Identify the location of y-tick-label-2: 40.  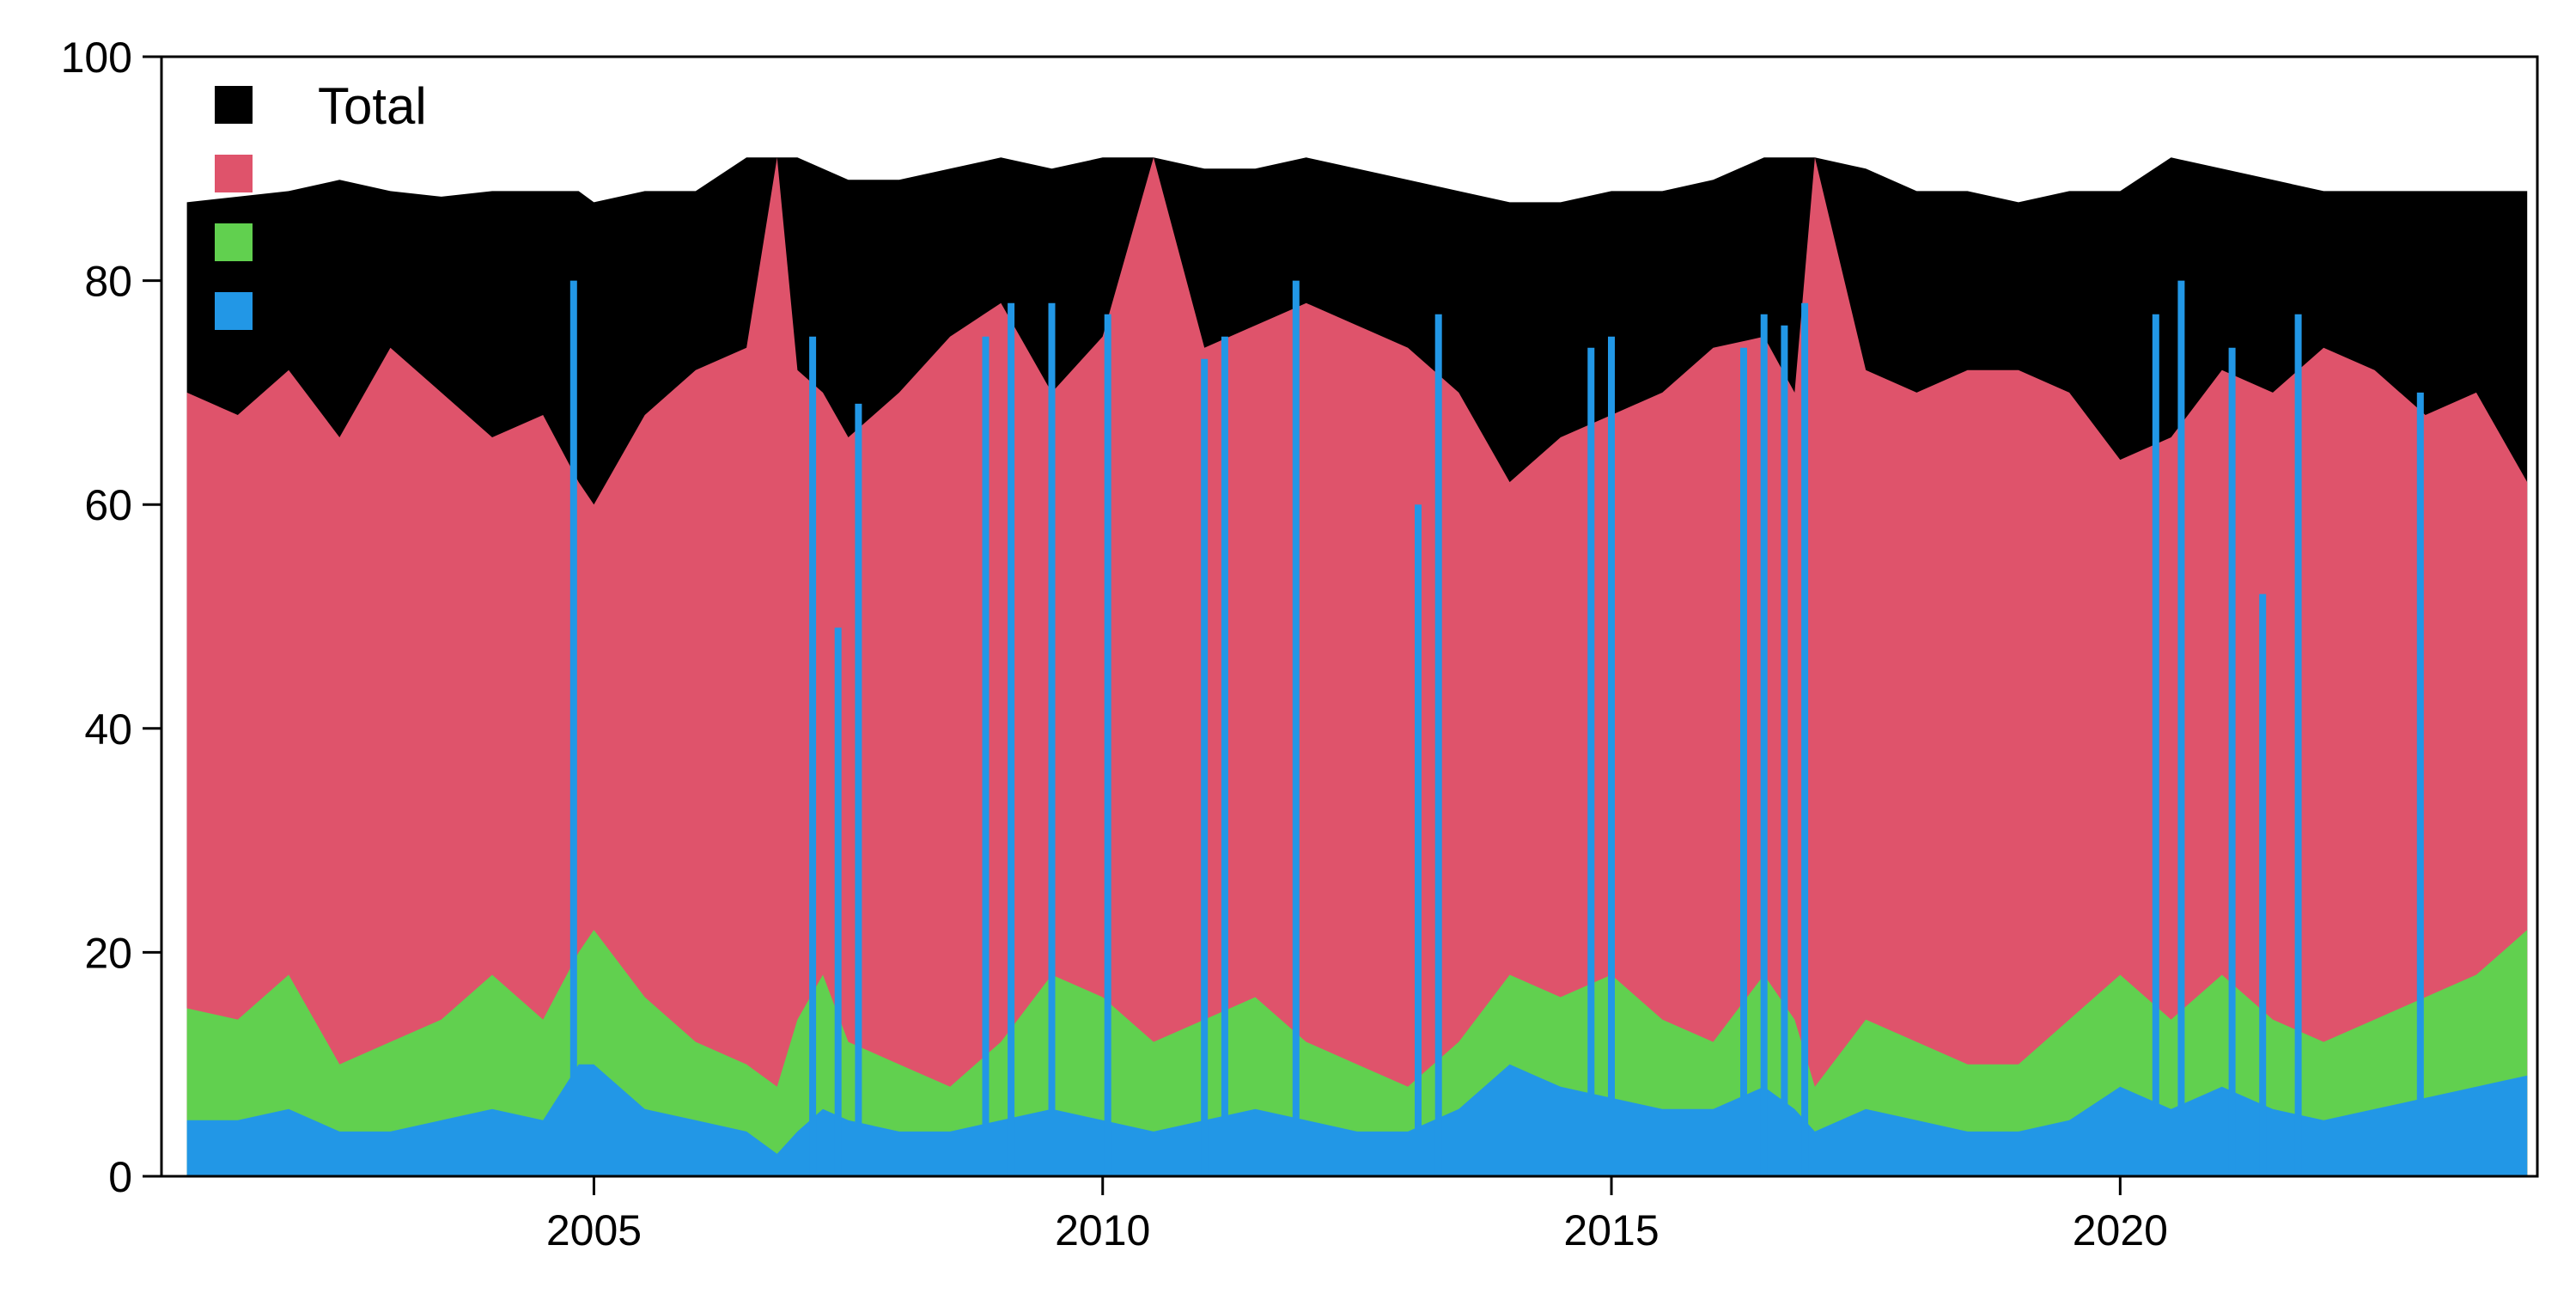
(108, 729).